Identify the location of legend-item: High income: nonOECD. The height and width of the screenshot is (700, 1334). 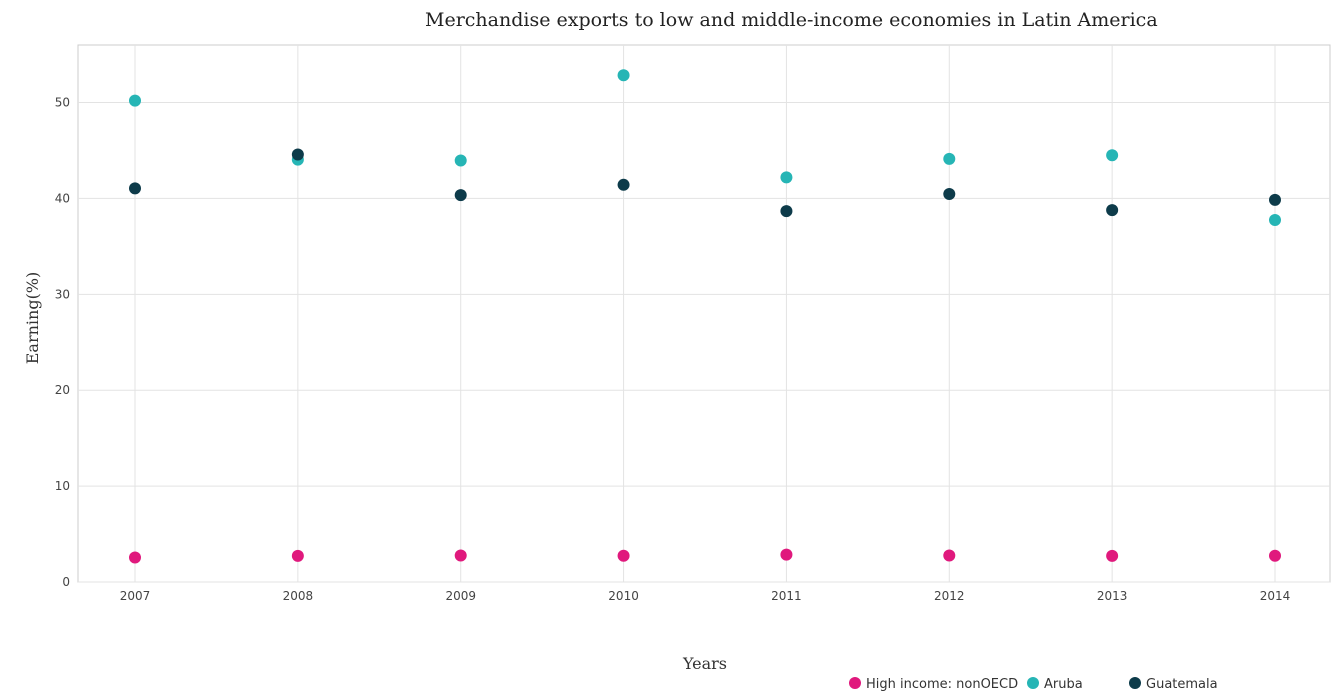
(933, 684).